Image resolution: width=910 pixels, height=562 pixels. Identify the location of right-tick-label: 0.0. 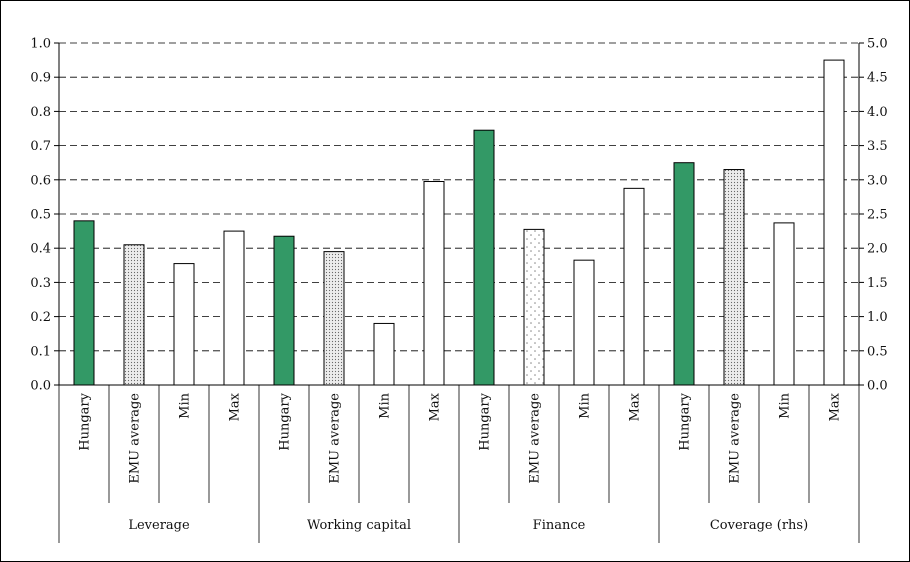
(877, 386).